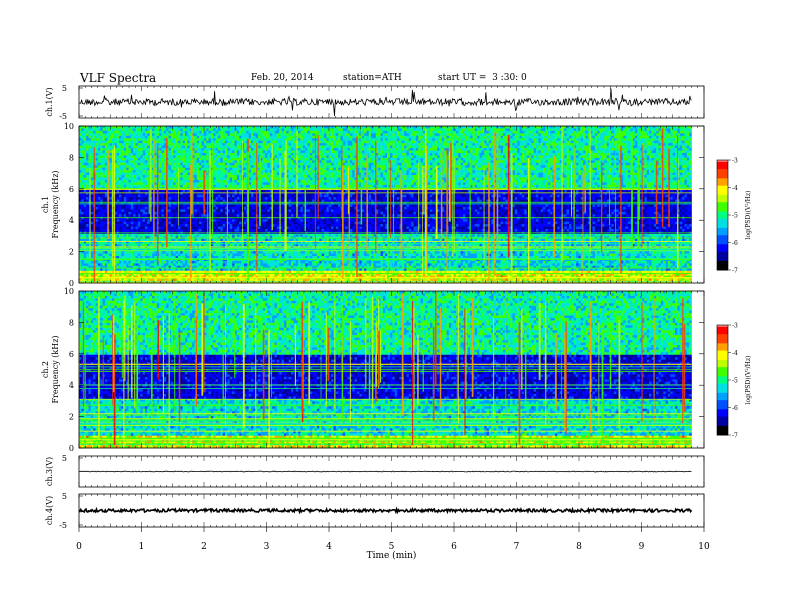 This screenshot has width=792, height=612. Describe the element at coordinates (71, 157) in the screenshot. I see `spectrogram-1-ytick-4: 8` at that location.